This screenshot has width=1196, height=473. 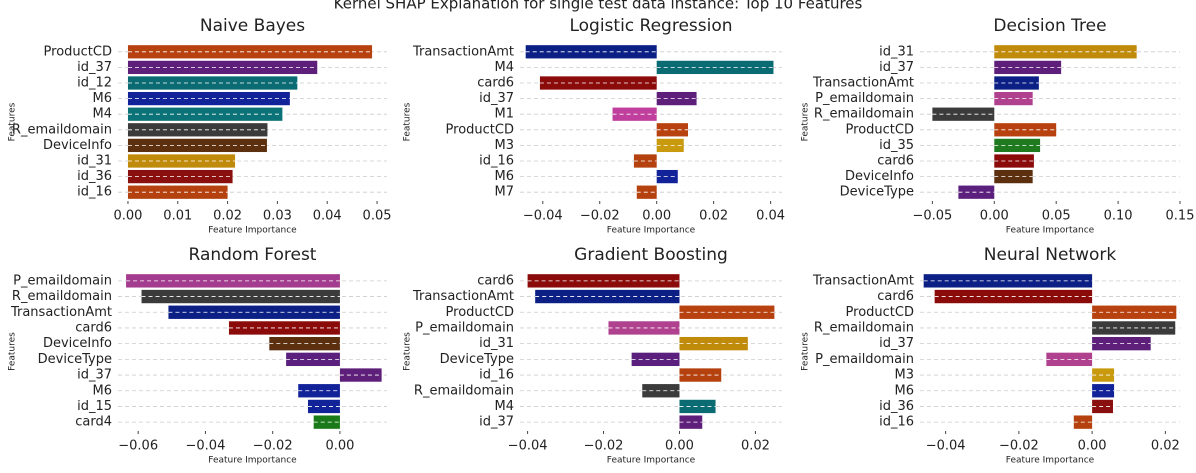 I want to click on subplot-title: Neural Network, so click(x=1050, y=255).